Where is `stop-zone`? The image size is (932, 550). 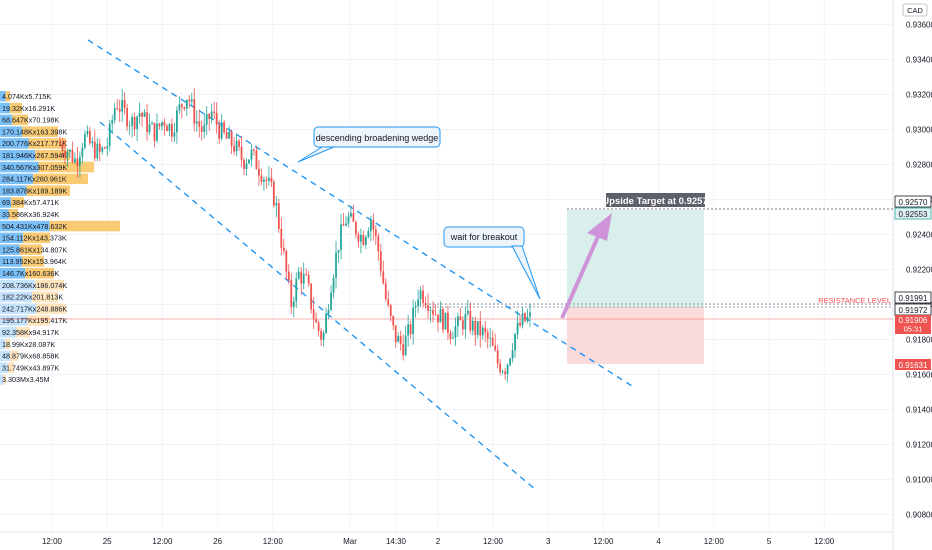
stop-zone is located at coordinates (635, 335).